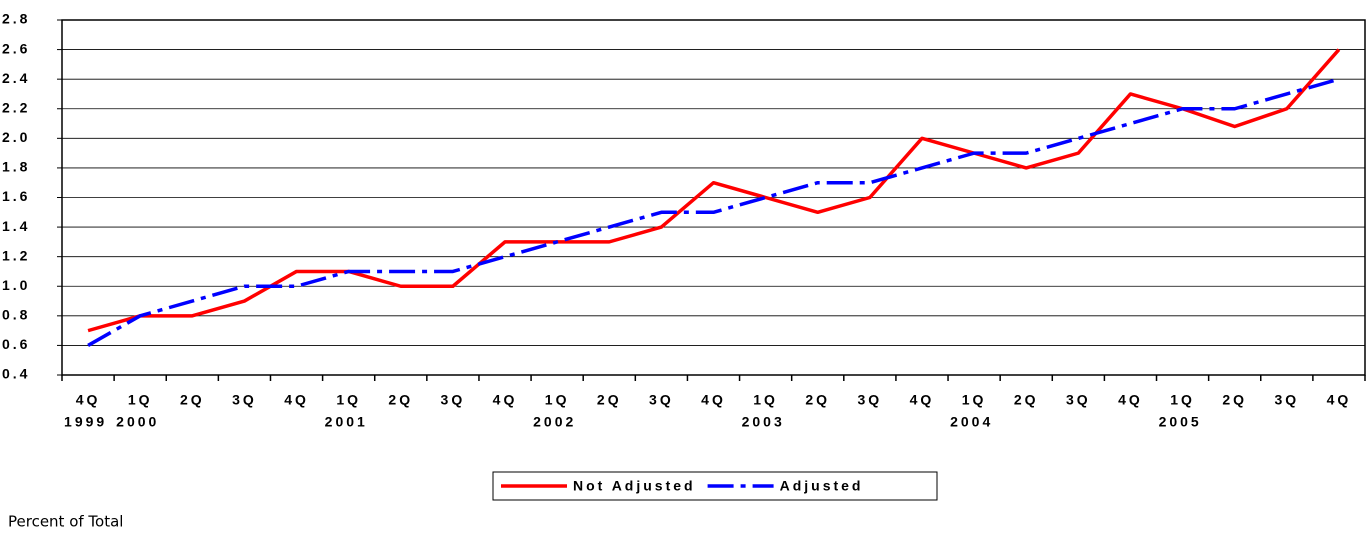  What do you see at coordinates (16, 344) in the screenshot?
I see `y-tick-label: 0.6` at bounding box center [16, 344].